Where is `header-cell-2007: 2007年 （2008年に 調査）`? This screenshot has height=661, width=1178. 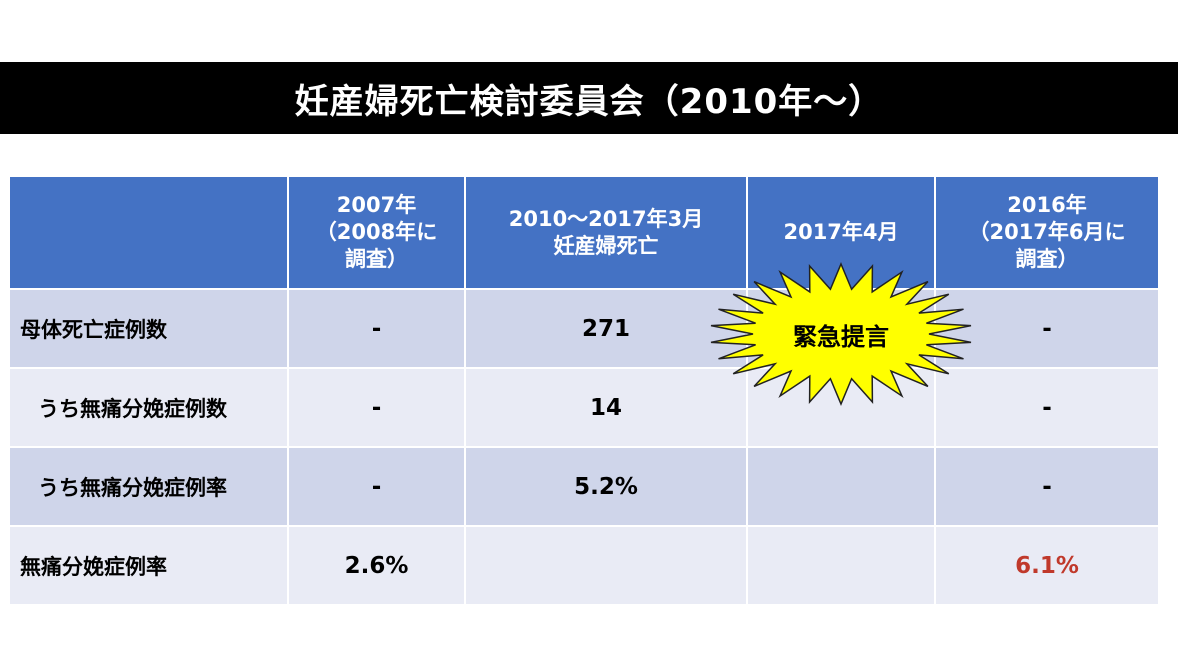
header-cell-2007: 2007年 （2008年に 調査） is located at coordinates (376, 232).